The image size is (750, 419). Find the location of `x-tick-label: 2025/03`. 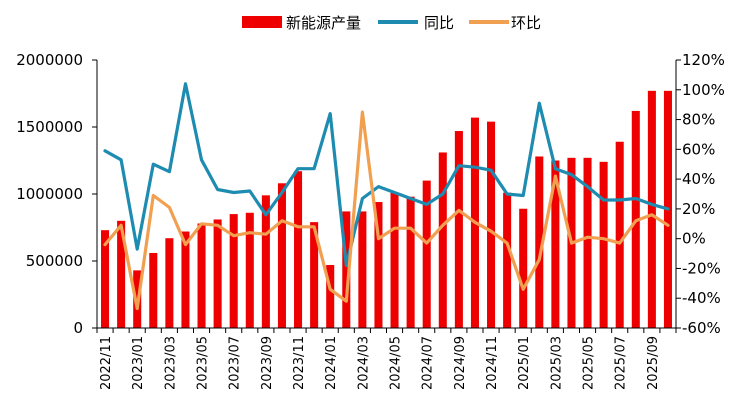

x-tick-label: 2025/03 is located at coordinates (556, 363).